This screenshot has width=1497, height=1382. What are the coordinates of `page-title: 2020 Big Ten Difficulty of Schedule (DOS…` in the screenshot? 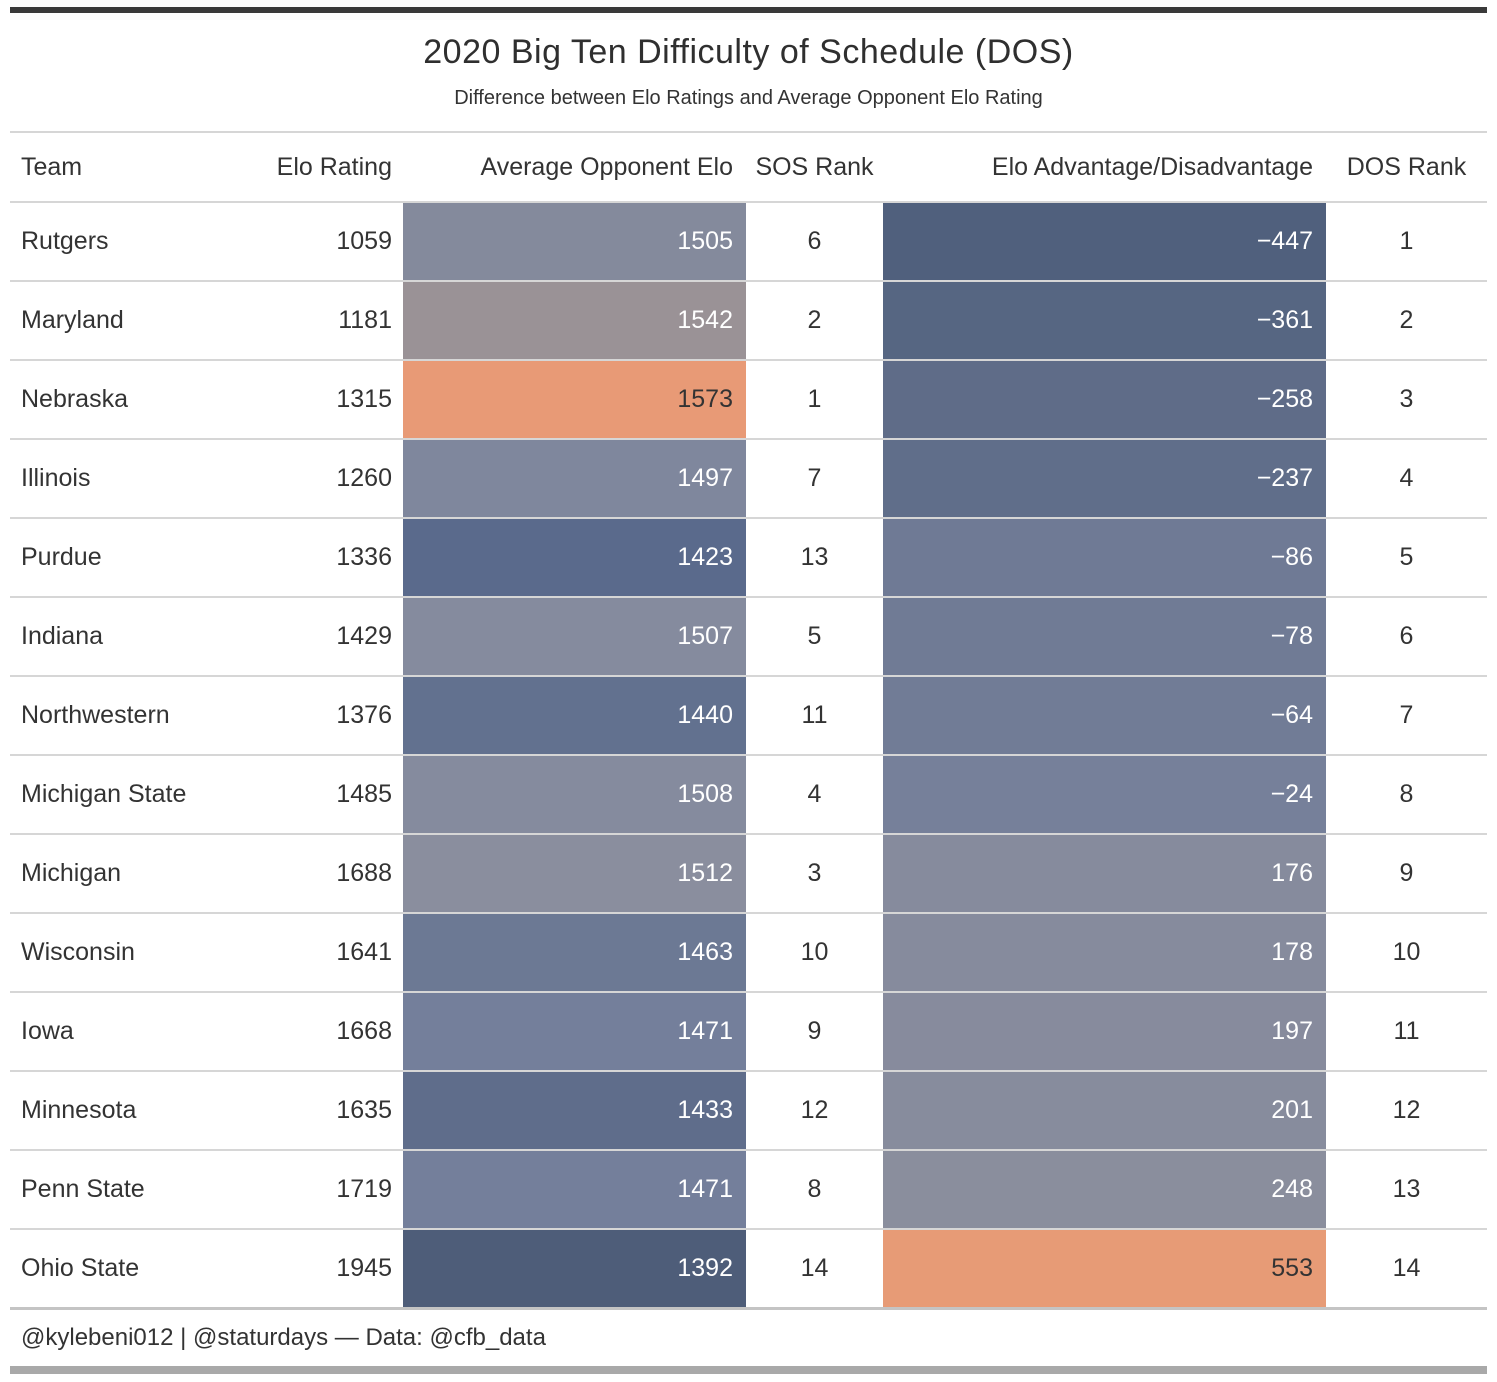 It's located at (748, 52).